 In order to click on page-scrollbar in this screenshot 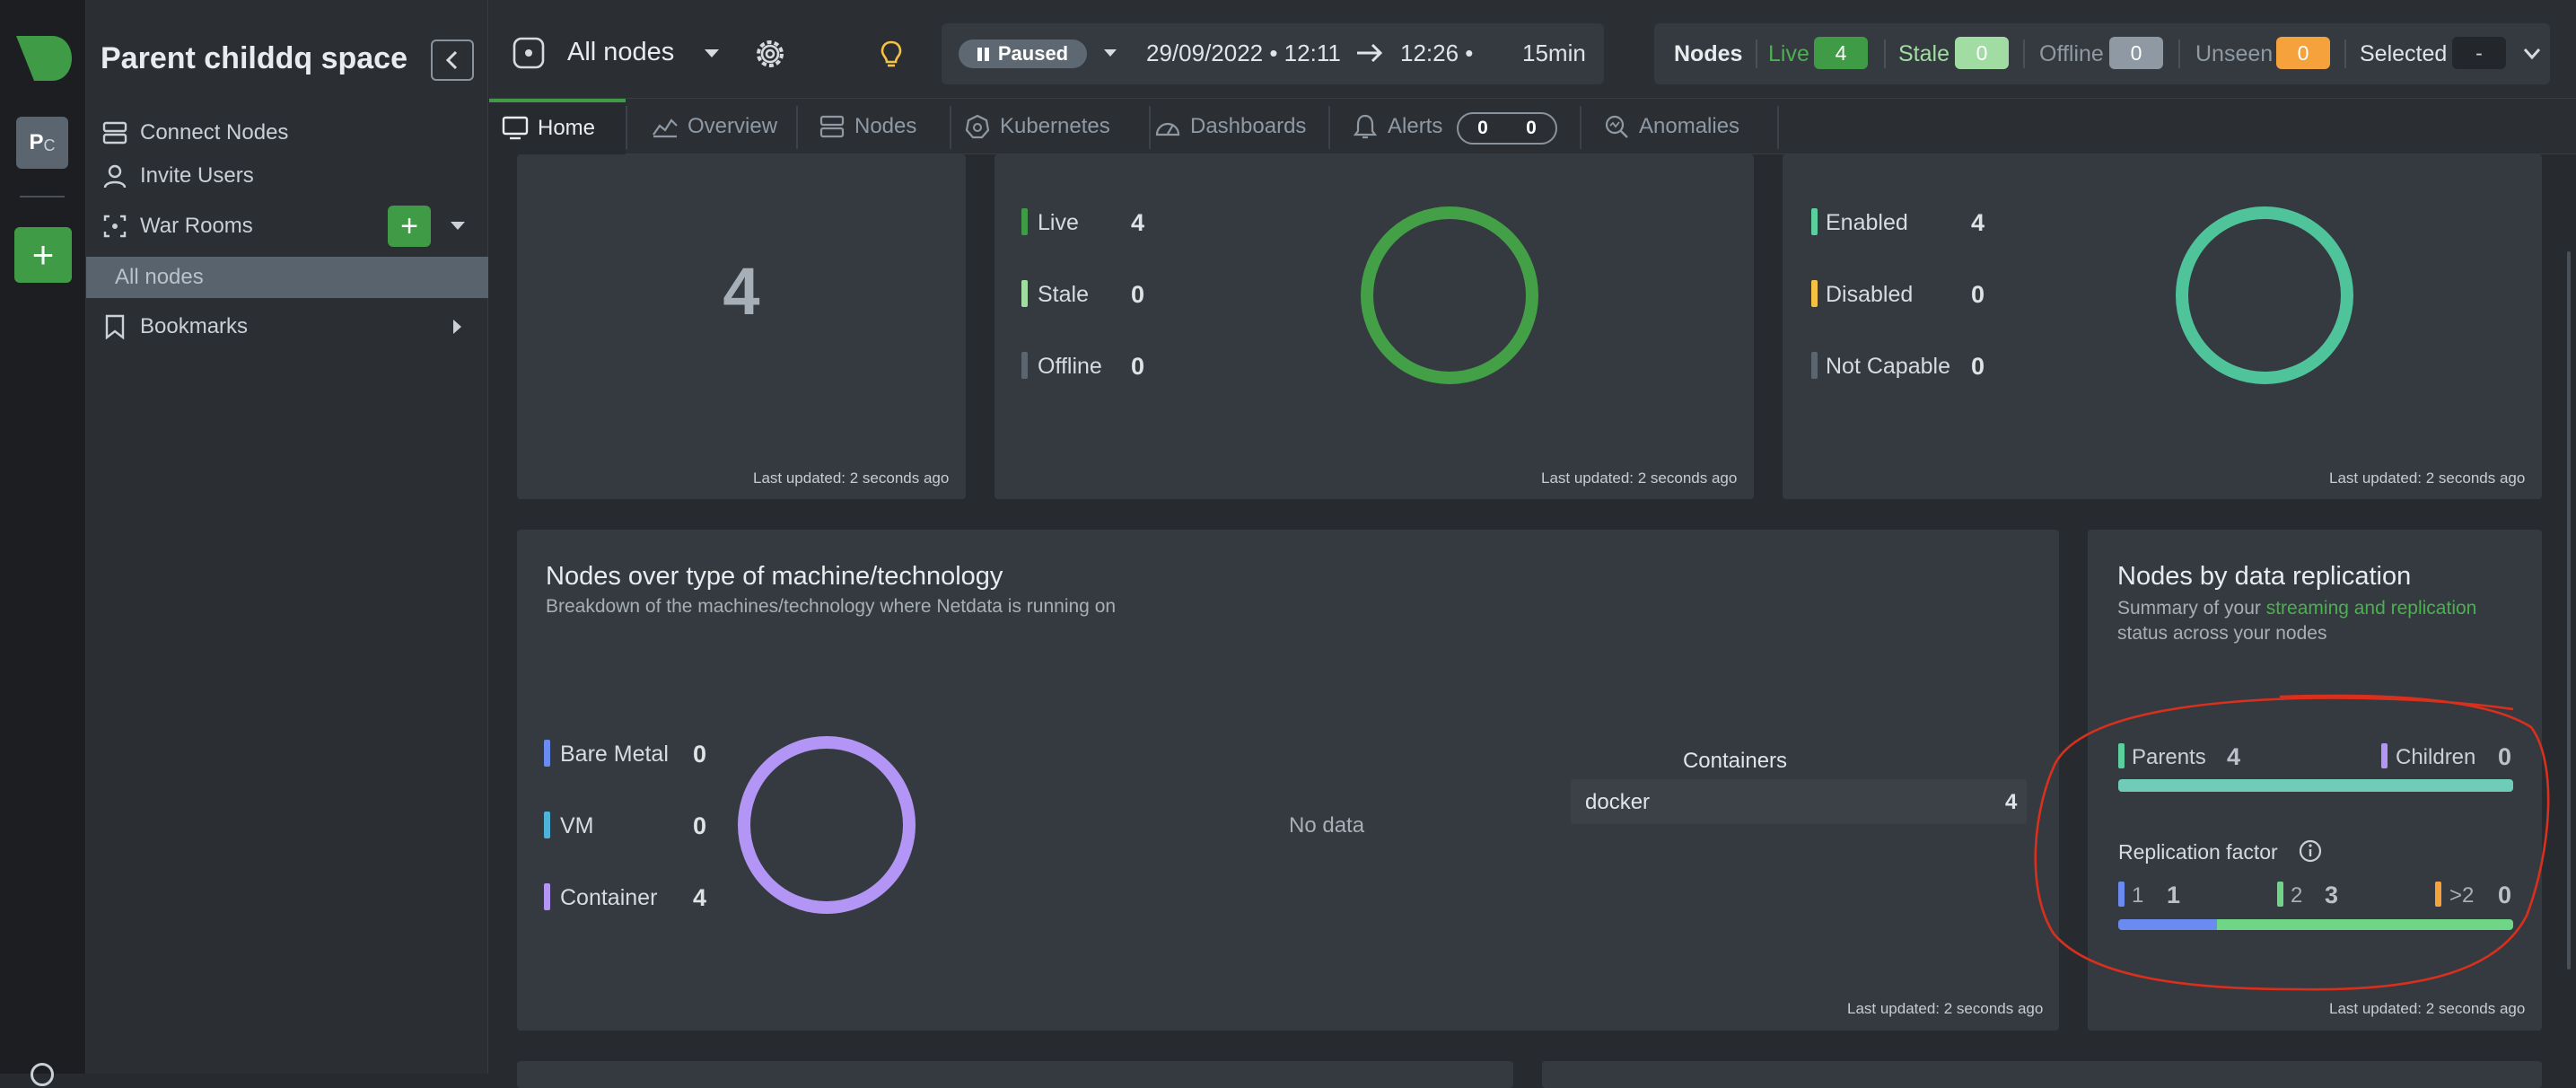, I will do `click(2569, 610)`.